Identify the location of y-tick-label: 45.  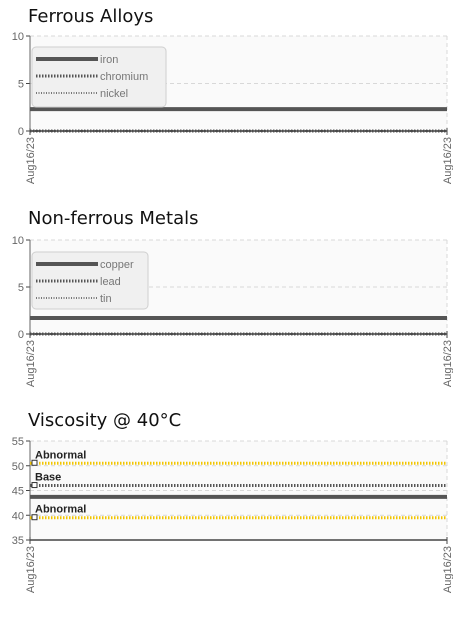
(18, 492).